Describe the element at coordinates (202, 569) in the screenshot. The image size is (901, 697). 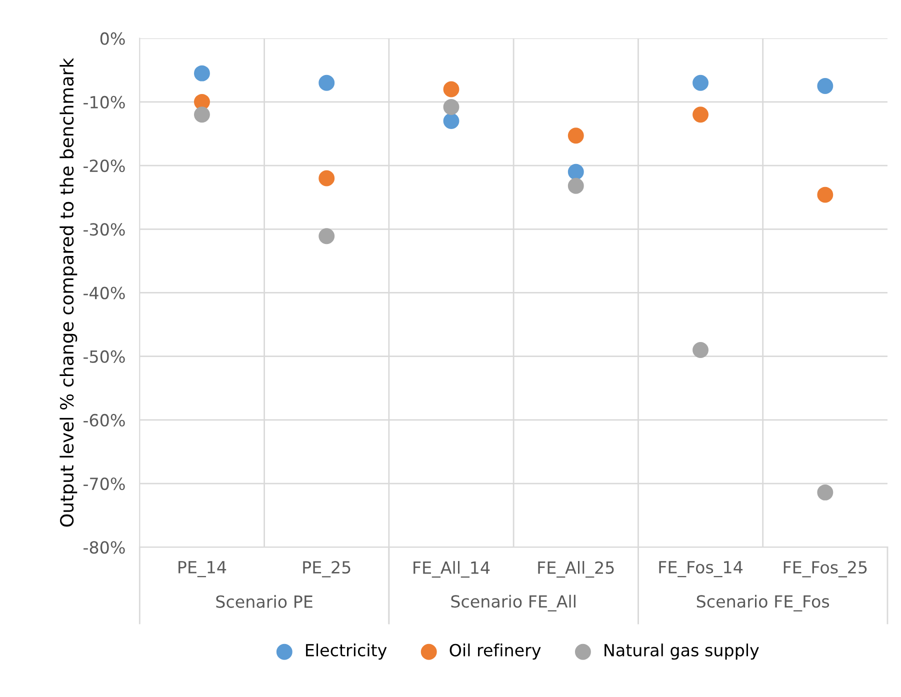
I see `x-tick-label: PE_14` at that location.